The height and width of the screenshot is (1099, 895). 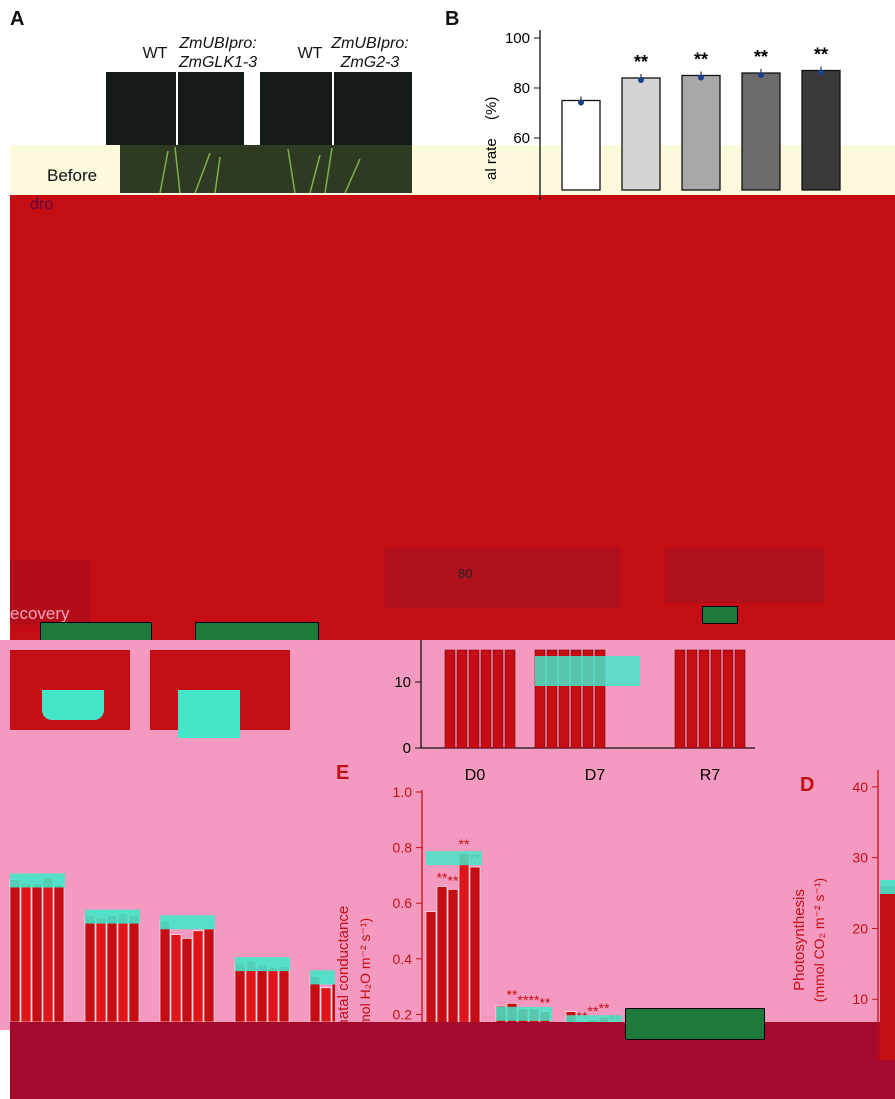 I want to click on bl-ytick-label-0: 0, so click(x=407, y=748).